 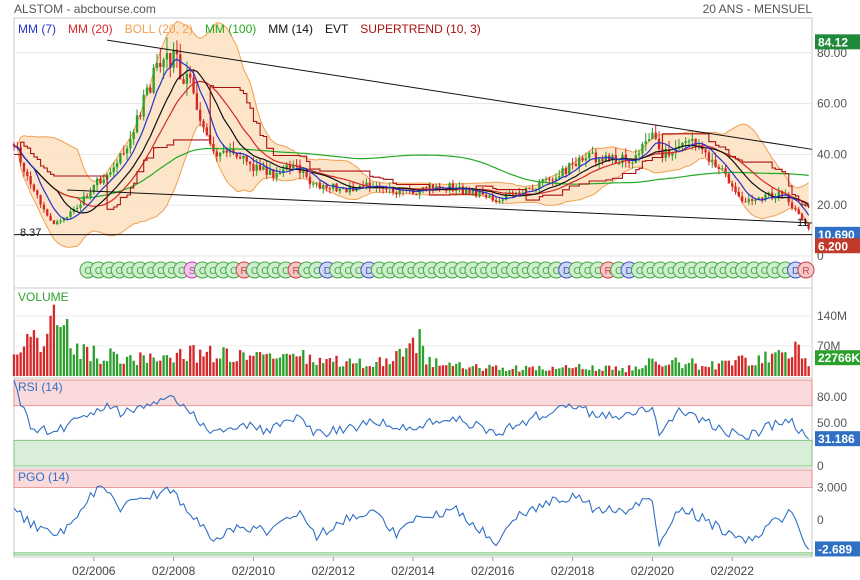 I want to click on x-tick-label: 02/2014, so click(x=413, y=571).